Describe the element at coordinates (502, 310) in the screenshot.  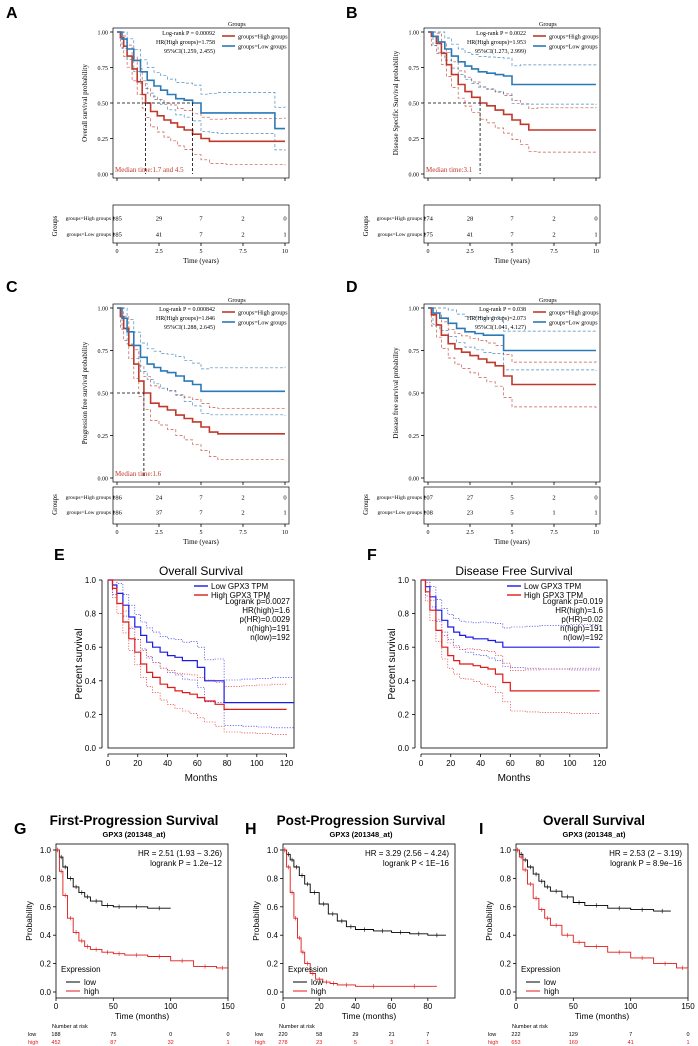
I see `stat-line: Log-rank P = 0.038` at that location.